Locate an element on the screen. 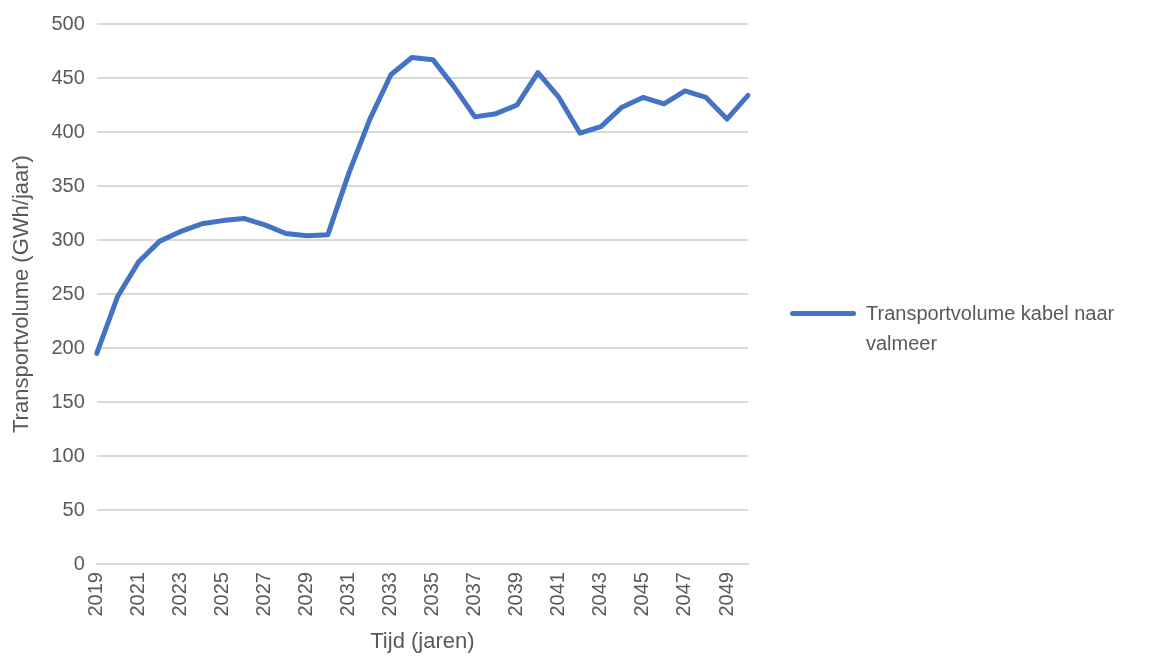 The height and width of the screenshot is (664, 1153). x-axis-title: Tijd (jaren) is located at coordinates (422, 640).